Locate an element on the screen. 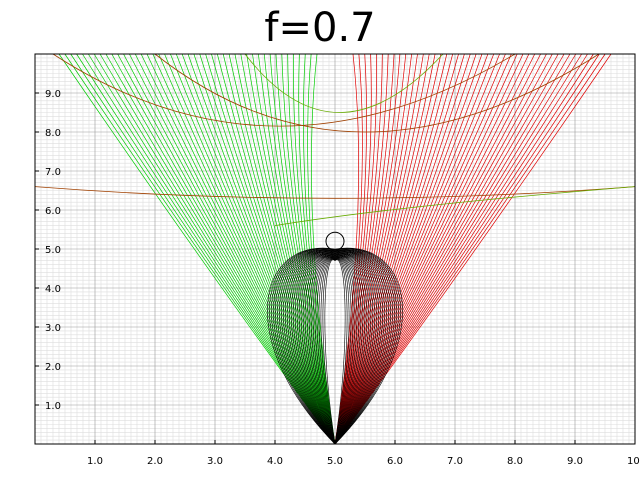 The height and width of the screenshot is (480, 640). y-tick-label: 4.0 is located at coordinates (53, 289).